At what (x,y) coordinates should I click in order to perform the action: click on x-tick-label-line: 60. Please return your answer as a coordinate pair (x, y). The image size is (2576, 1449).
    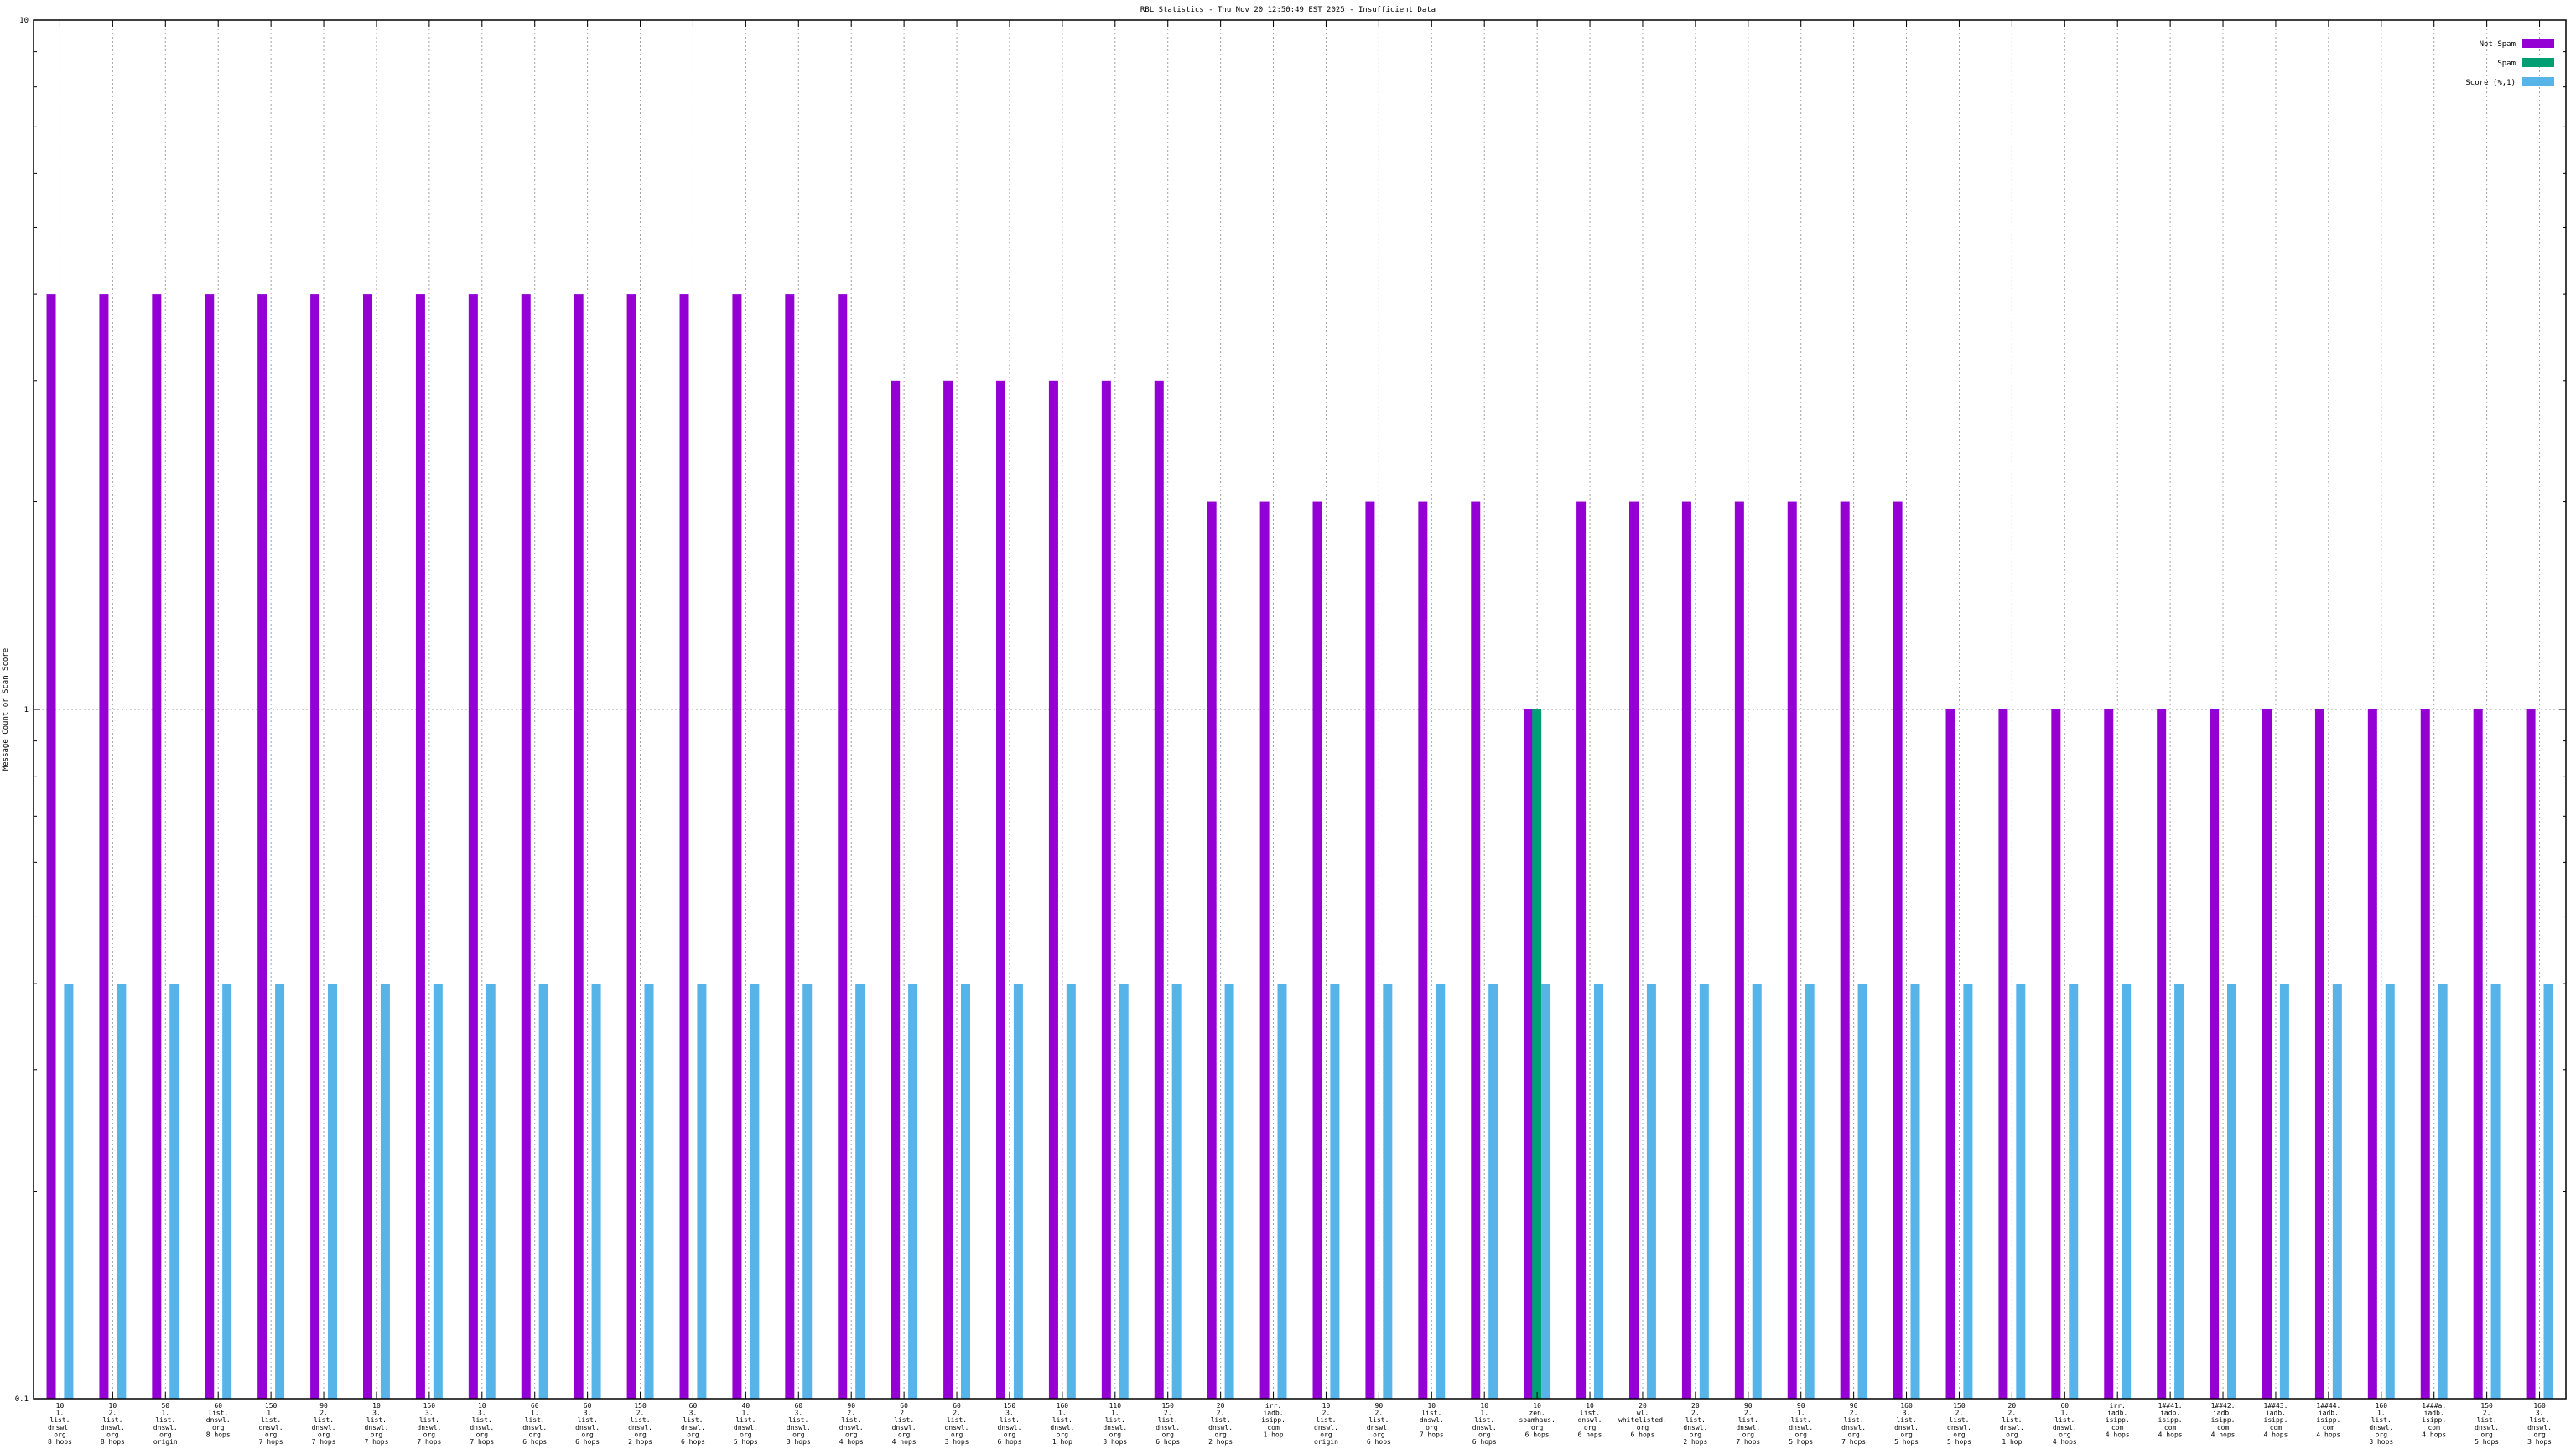
    Looking at the image, I should click on (2064, 1406).